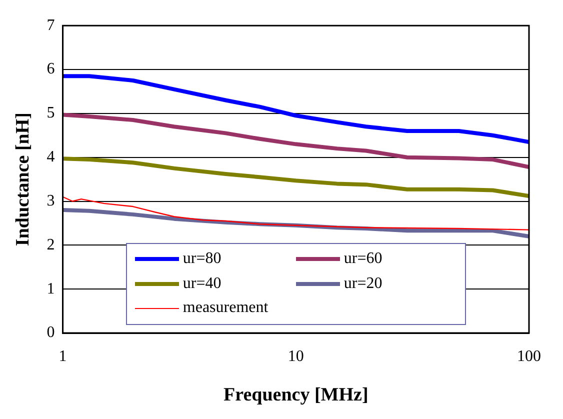 The width and height of the screenshot is (563, 419). What do you see at coordinates (50, 113) in the screenshot?
I see `y-tick-label: 5` at bounding box center [50, 113].